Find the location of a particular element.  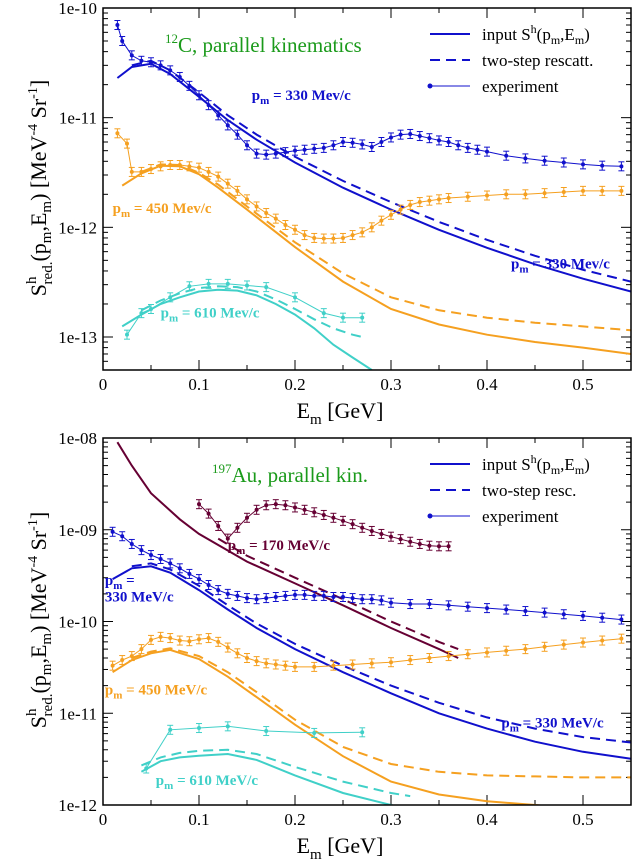

ylabel-sub: m is located at coordinates (47, 207).